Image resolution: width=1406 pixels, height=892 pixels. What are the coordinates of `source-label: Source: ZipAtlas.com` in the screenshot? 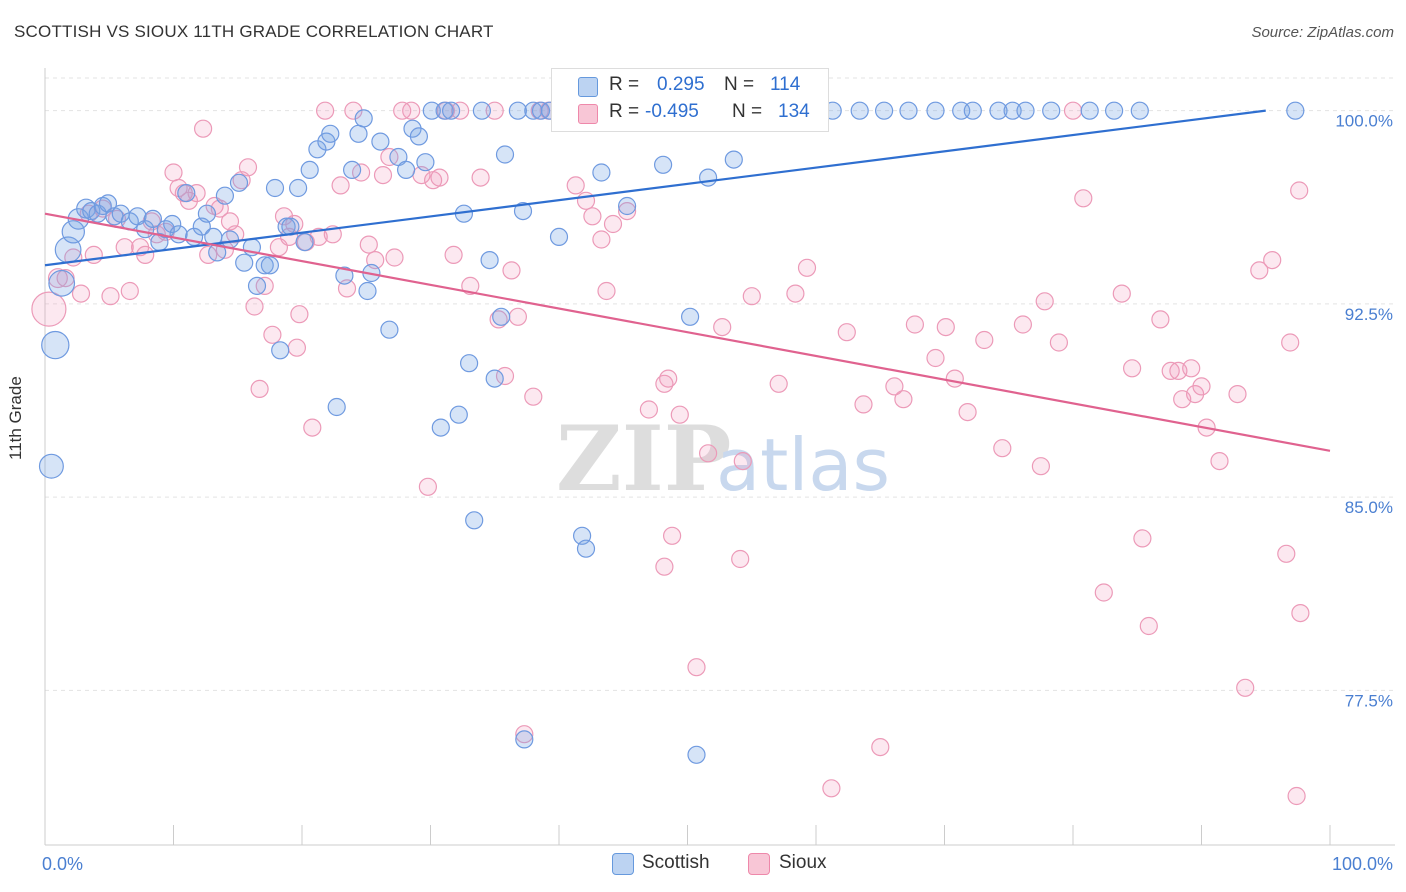 It's located at (1322, 32).